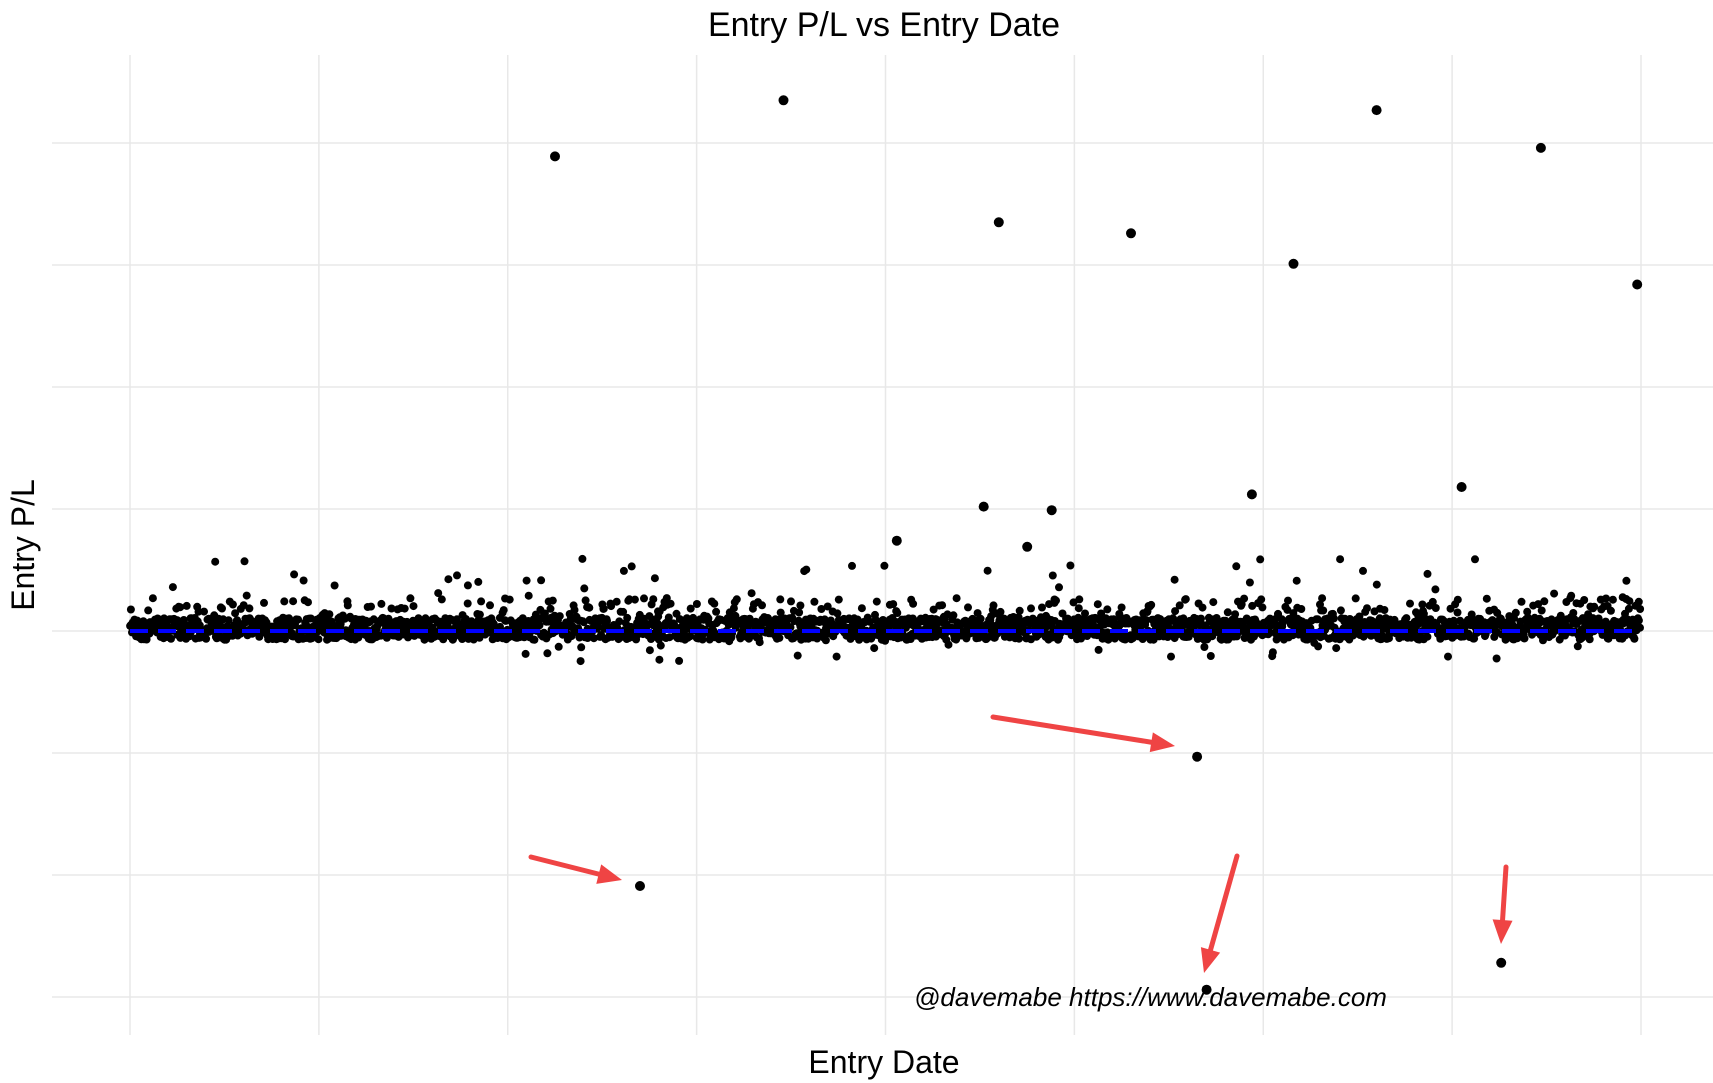 This screenshot has height=1083, width=1713. I want to click on annotation-arrow, so click(1220, 913).